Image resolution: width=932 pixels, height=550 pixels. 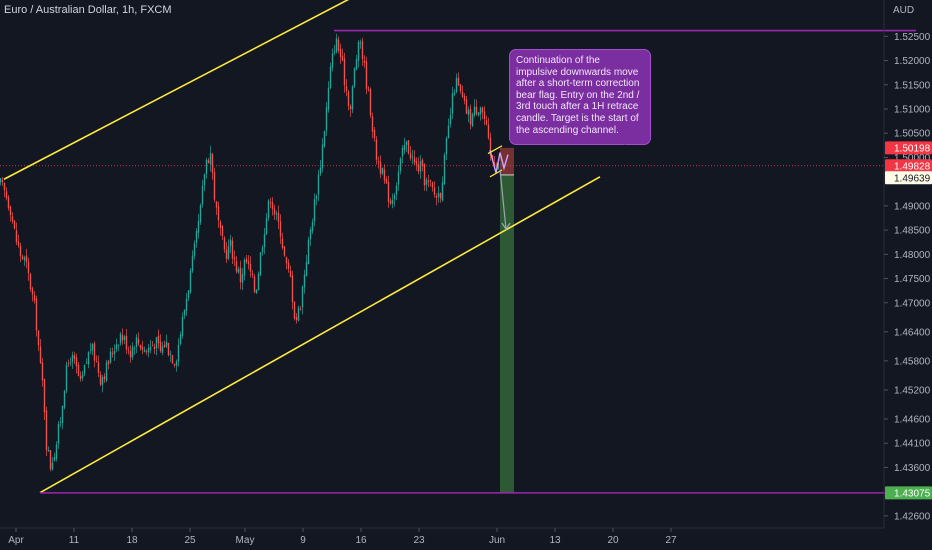 What do you see at coordinates (625, 140) in the screenshot?
I see `annotation-callout-tail` at bounding box center [625, 140].